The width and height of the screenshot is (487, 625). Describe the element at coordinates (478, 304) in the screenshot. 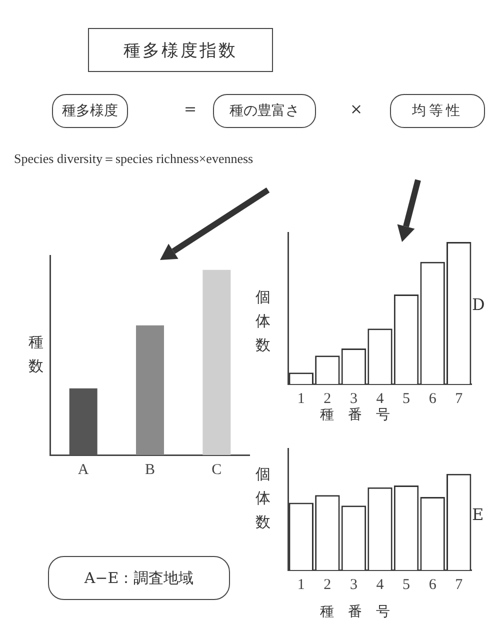

I see `text: D` at that location.